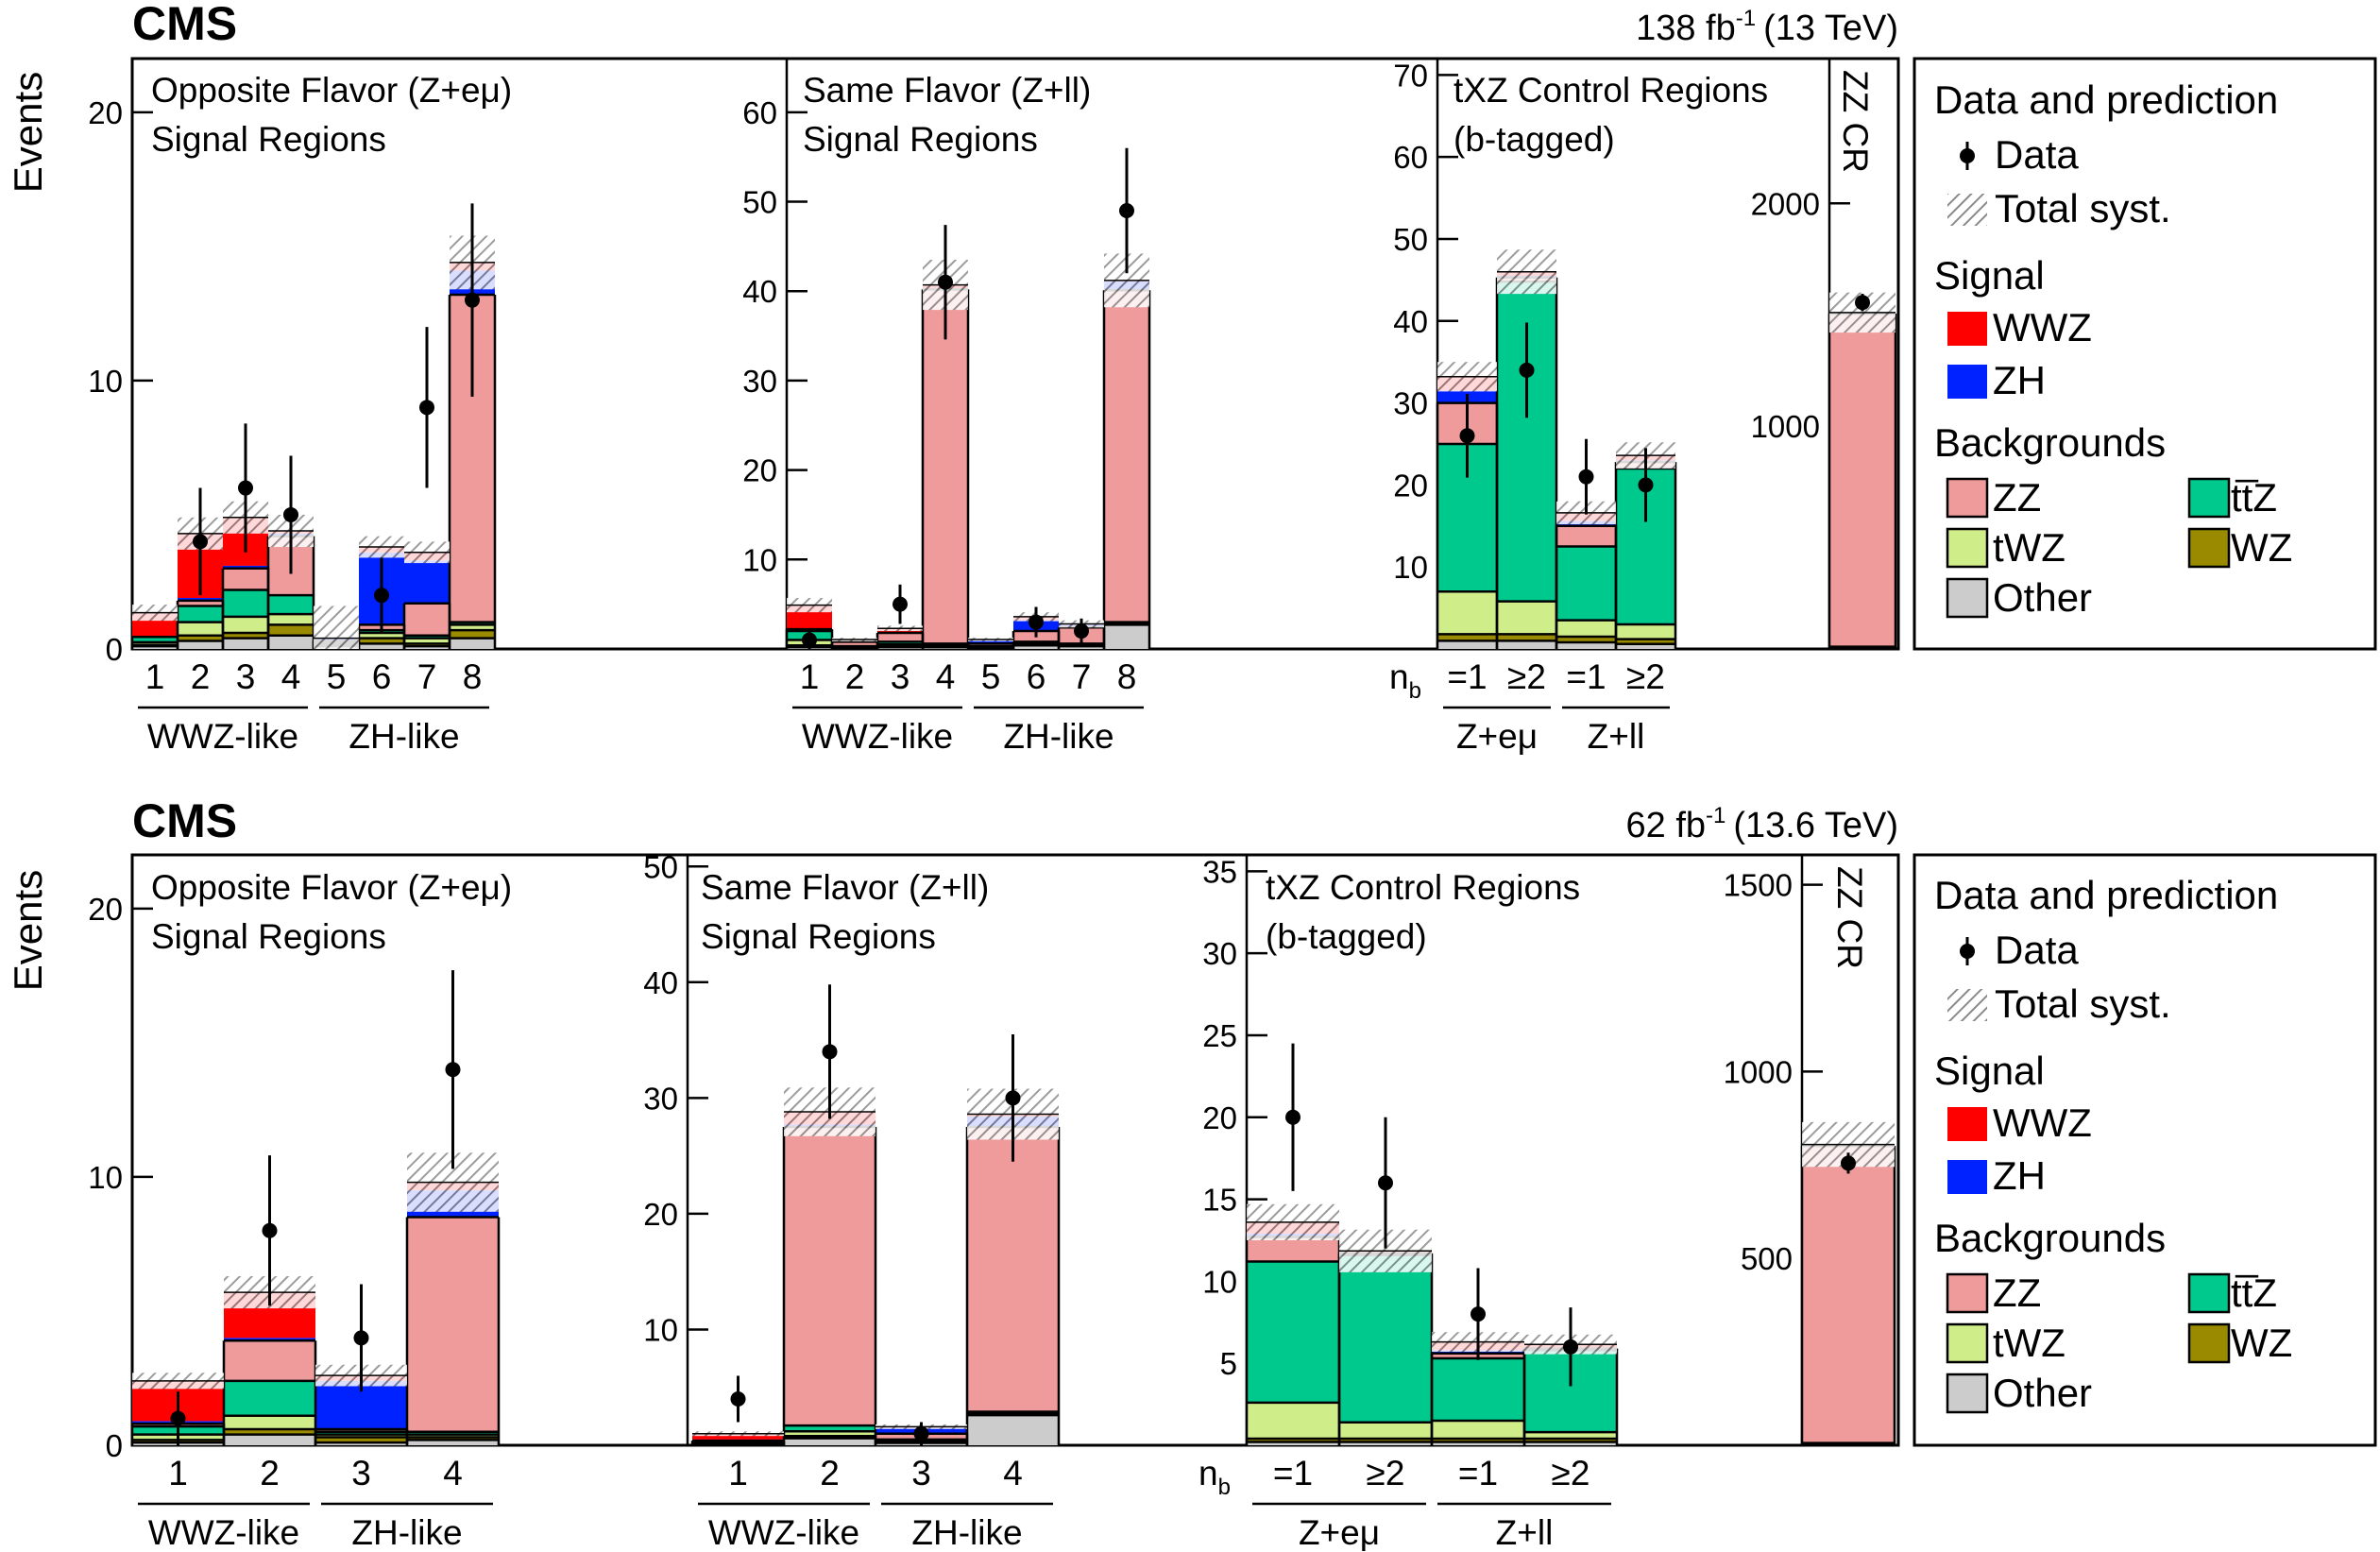 This screenshot has height=1552, width=2380. Describe the element at coordinates (1410, 239) in the screenshot. I see `y-tick-label: 50` at that location.